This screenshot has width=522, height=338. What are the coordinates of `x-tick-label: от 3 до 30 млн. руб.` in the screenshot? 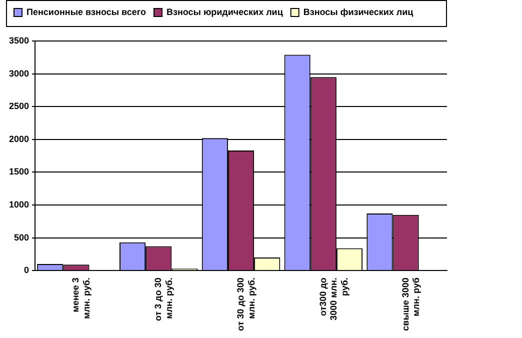 It's located at (163, 299).